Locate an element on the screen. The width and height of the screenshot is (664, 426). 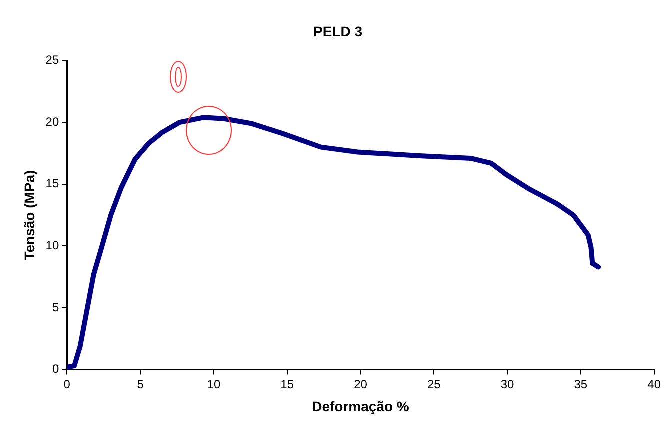
y-tick-label: 0 is located at coordinates (56, 369).